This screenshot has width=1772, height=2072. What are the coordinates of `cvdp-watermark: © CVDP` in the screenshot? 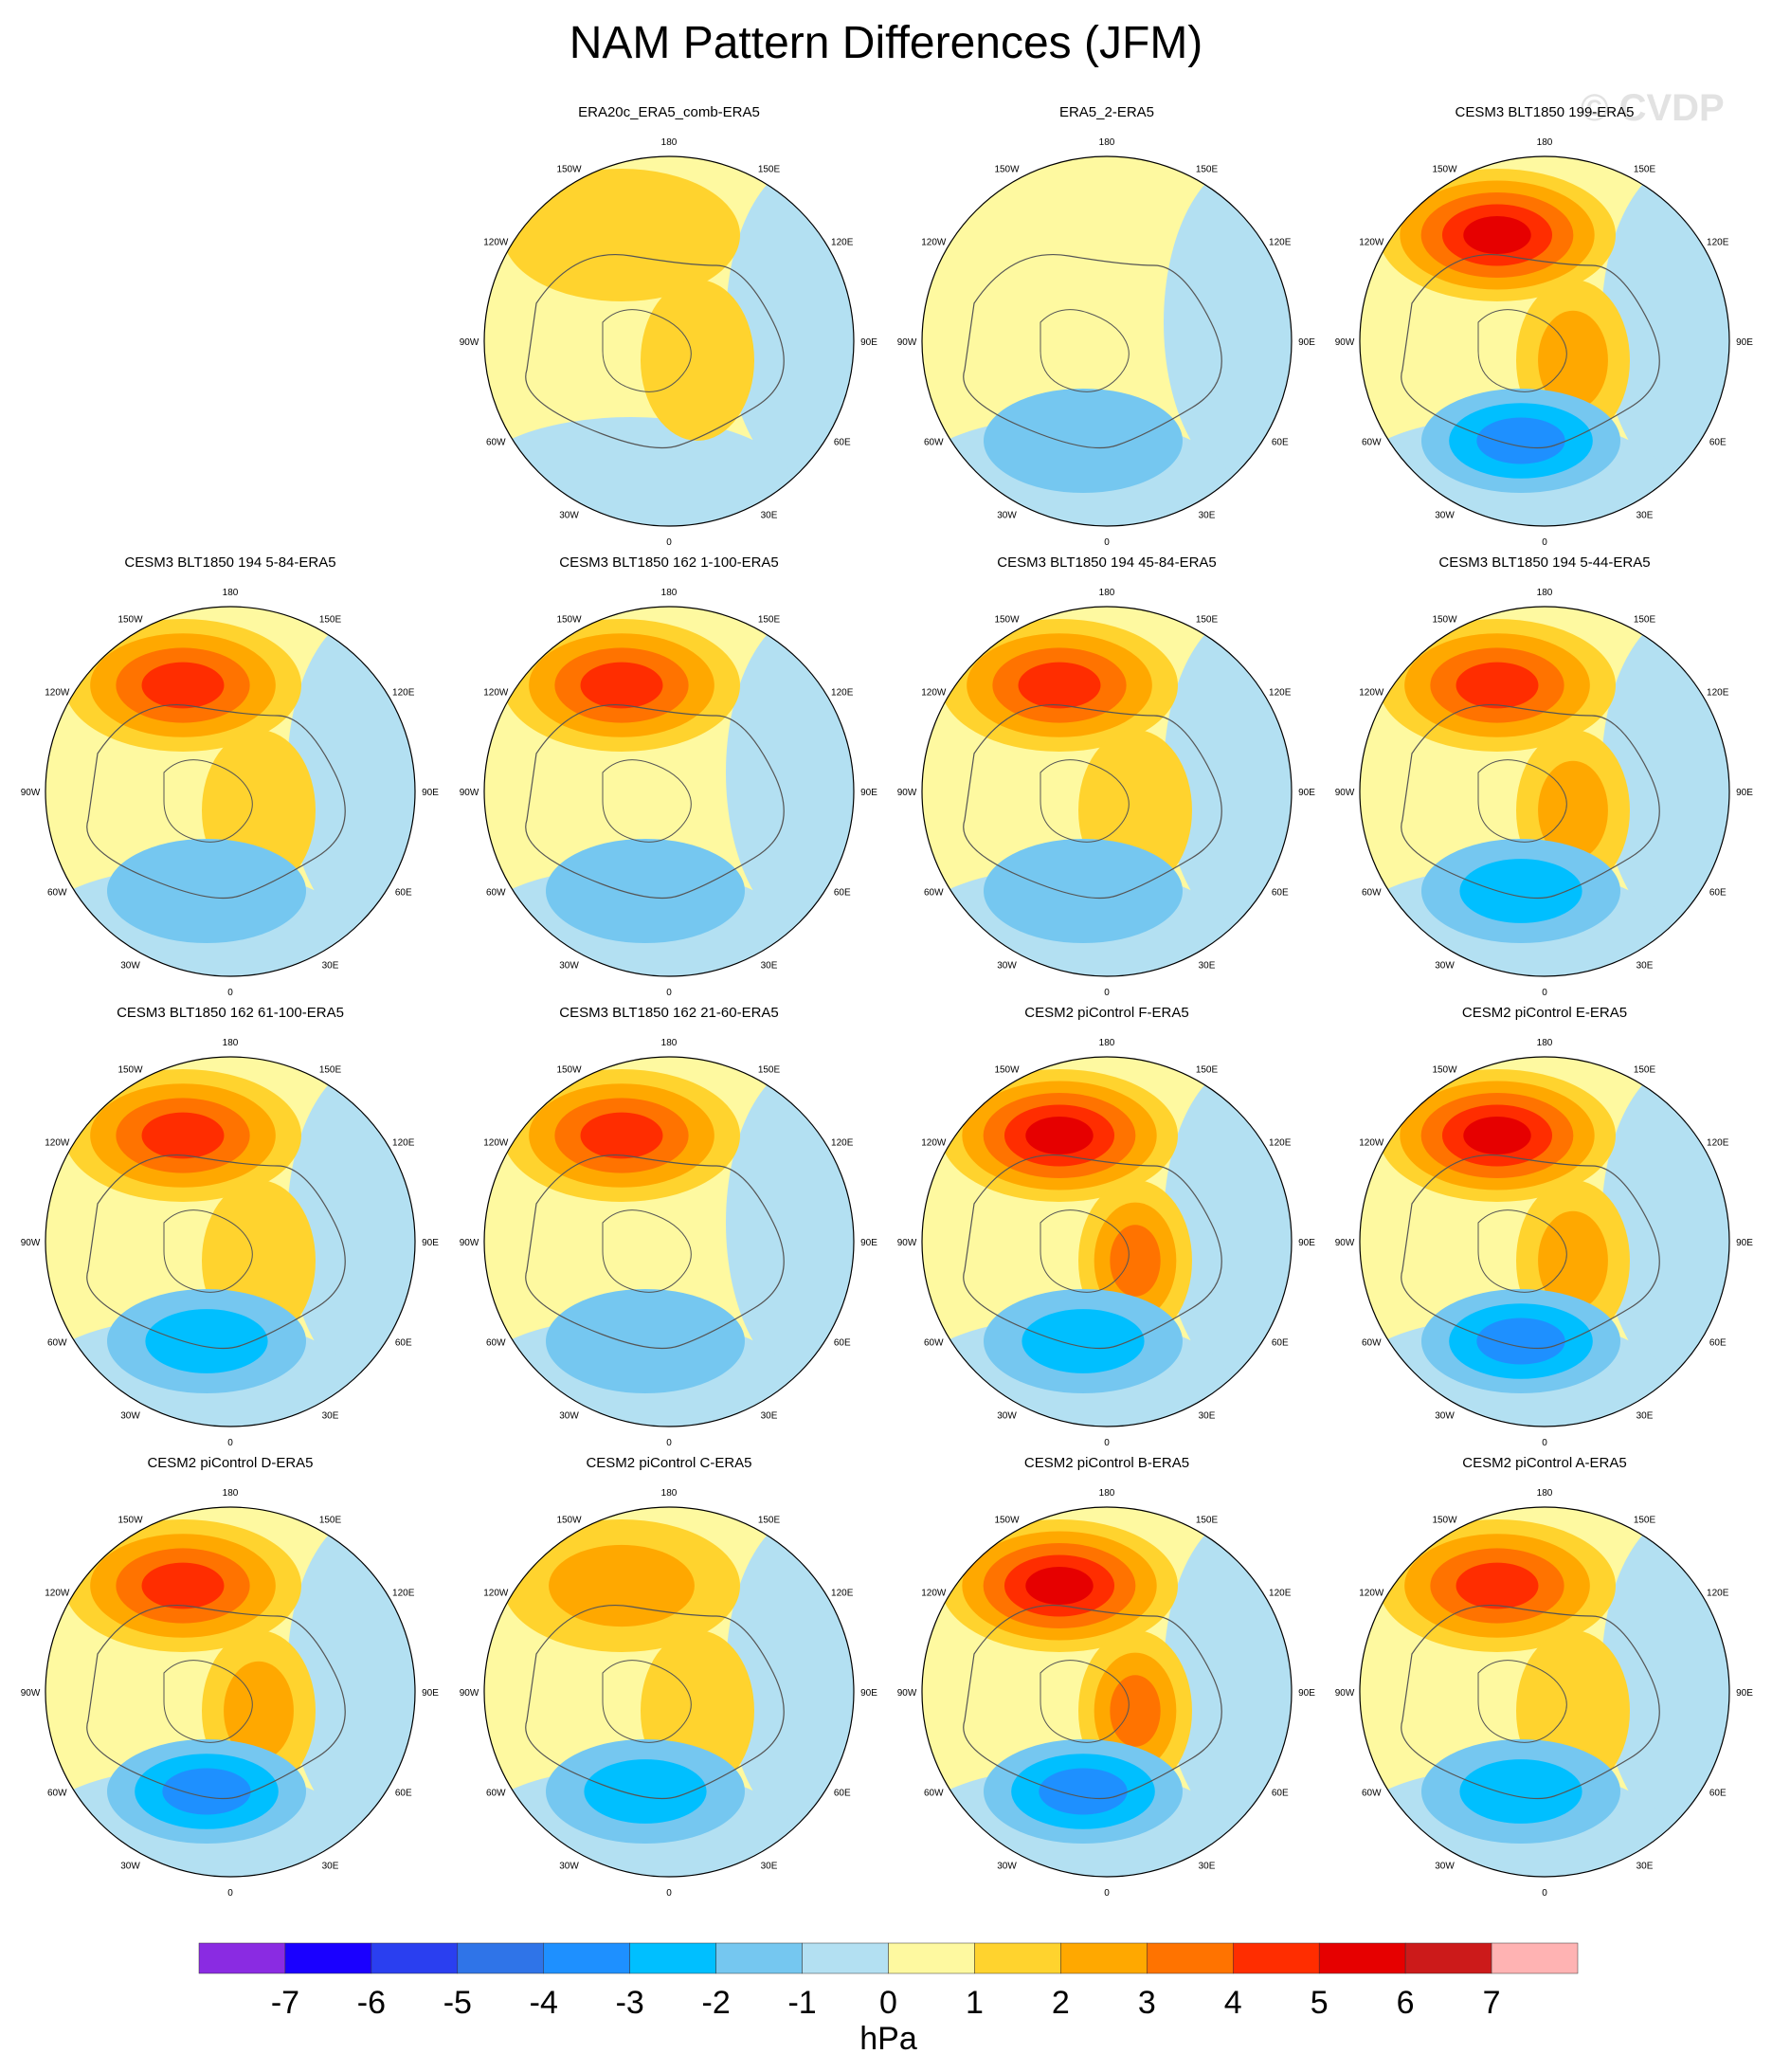 It's located at (1653, 108).